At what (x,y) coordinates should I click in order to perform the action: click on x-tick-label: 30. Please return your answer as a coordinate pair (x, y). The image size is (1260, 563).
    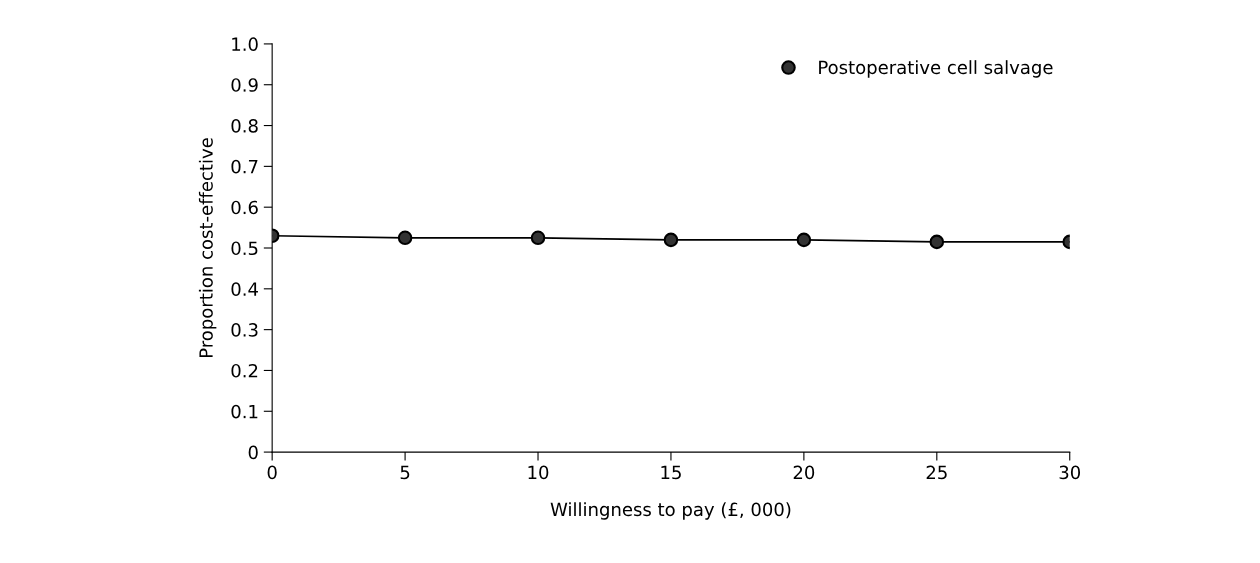
    Looking at the image, I should click on (1070, 472).